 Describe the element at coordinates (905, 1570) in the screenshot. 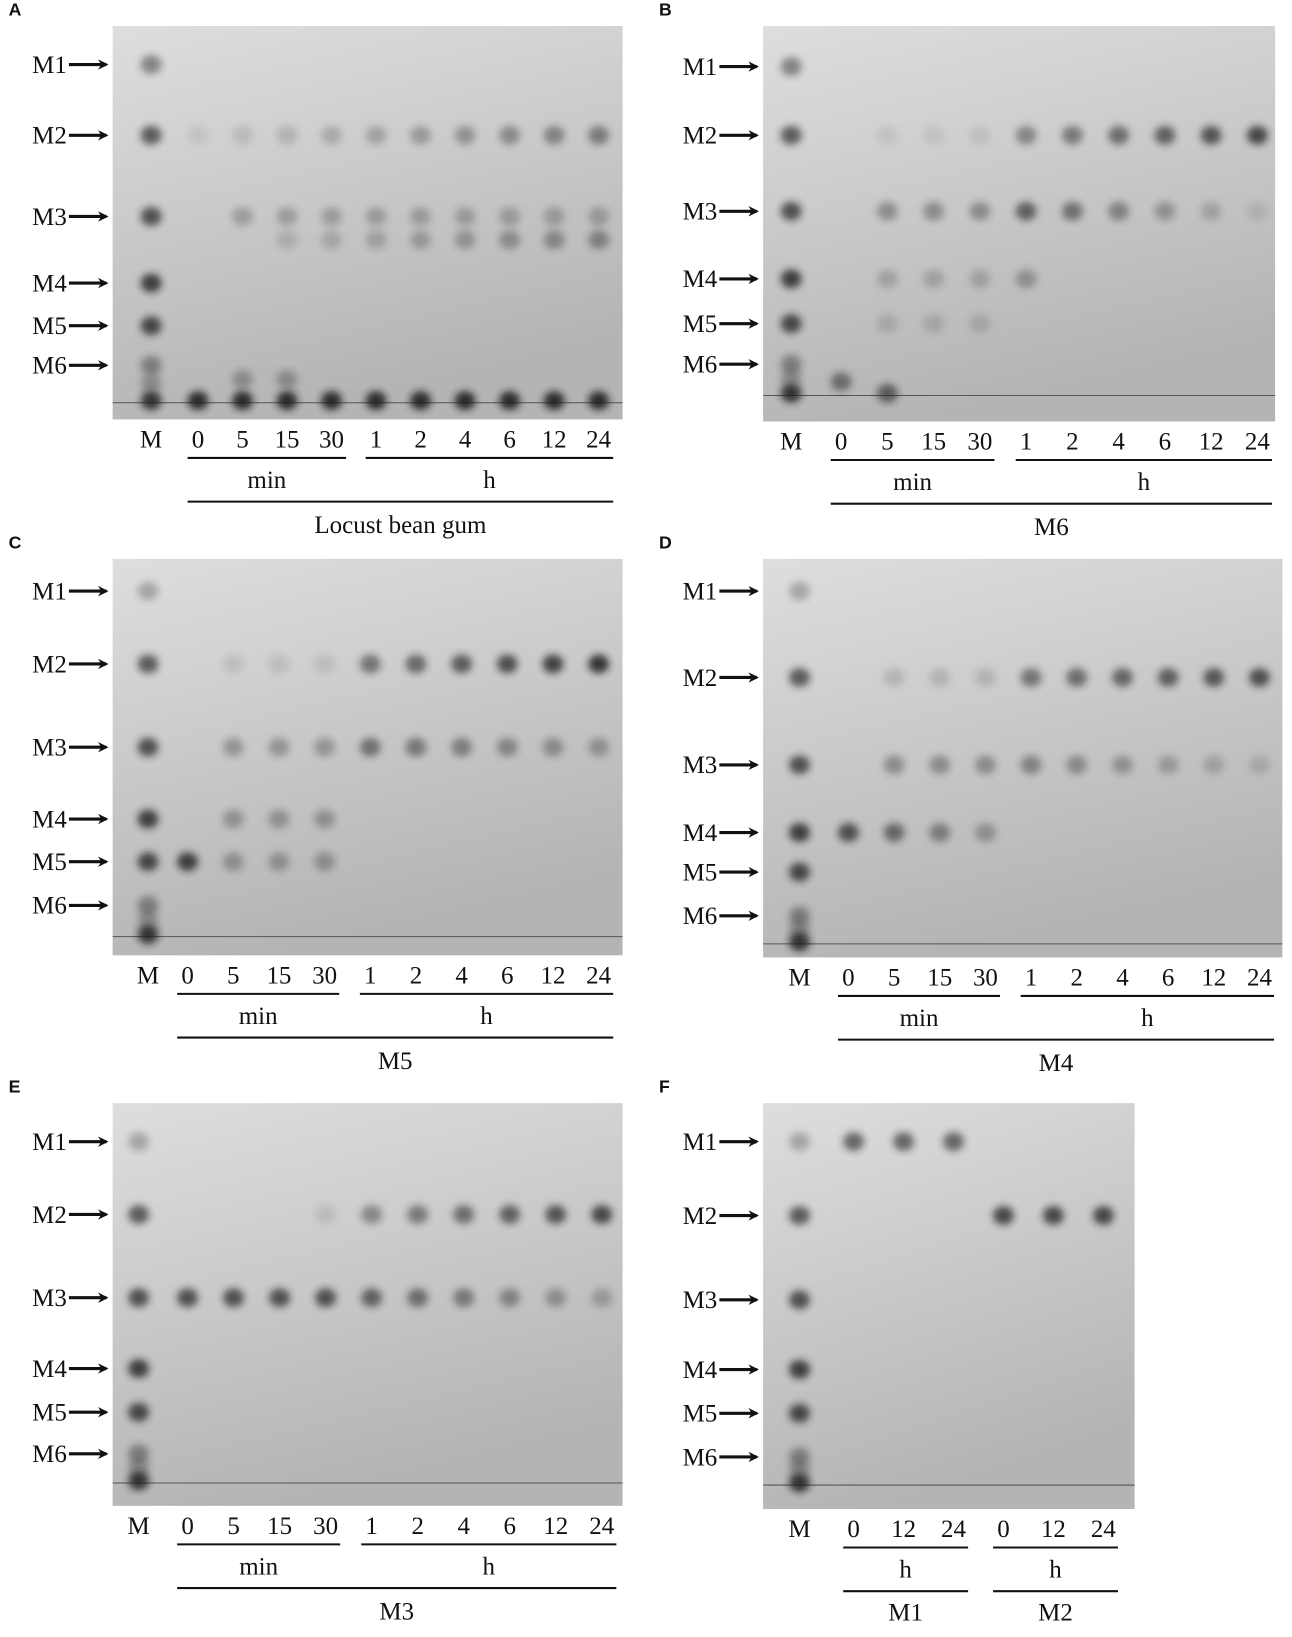

I see `group-label: h` at that location.